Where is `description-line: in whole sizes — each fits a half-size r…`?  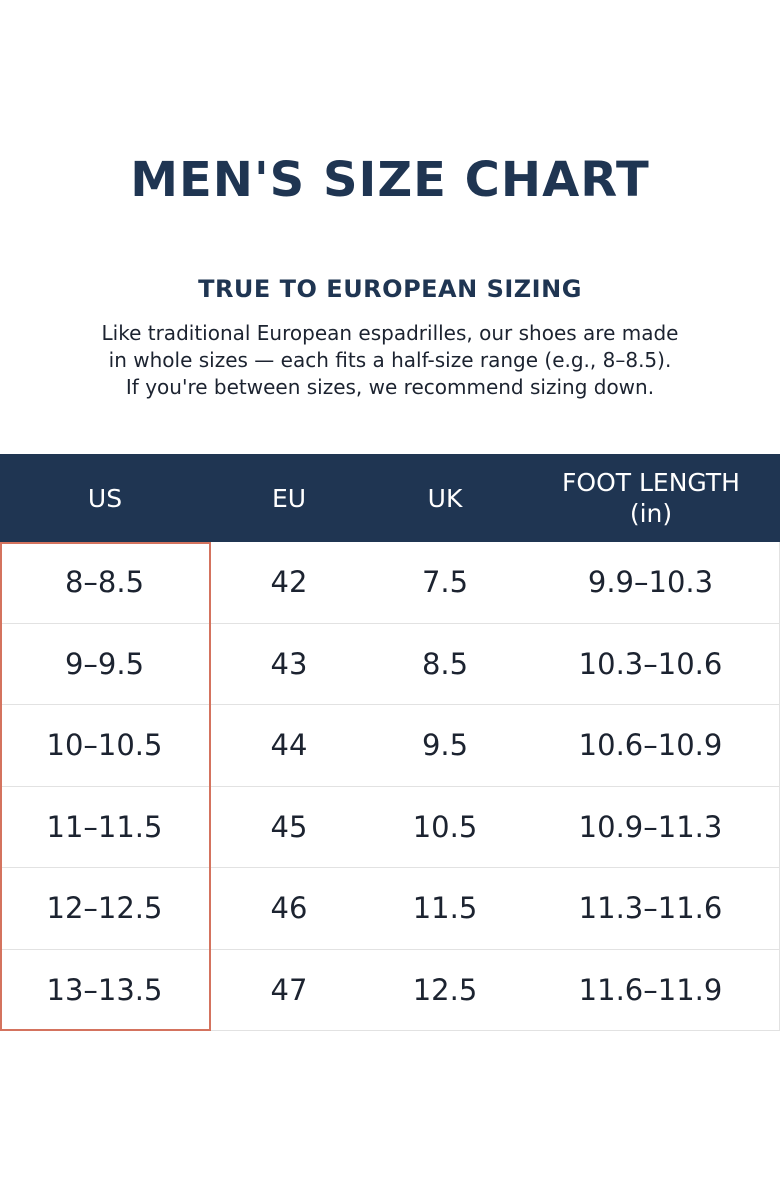 description-line: in whole sizes — each fits a half-size r… is located at coordinates (390, 360).